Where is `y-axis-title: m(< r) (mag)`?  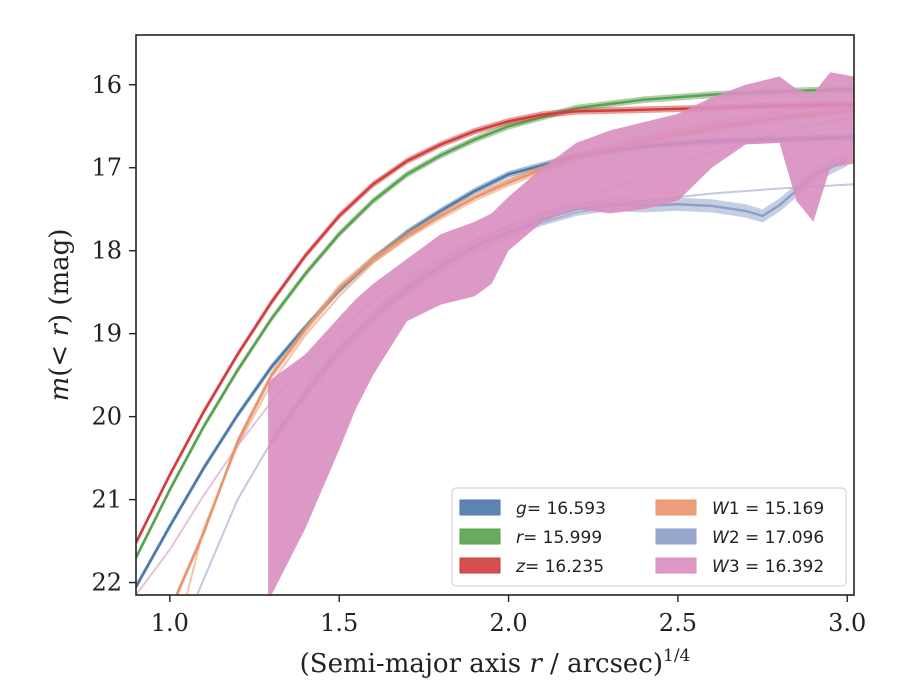 y-axis-title: m(< r) (mag) is located at coordinates (60, 315).